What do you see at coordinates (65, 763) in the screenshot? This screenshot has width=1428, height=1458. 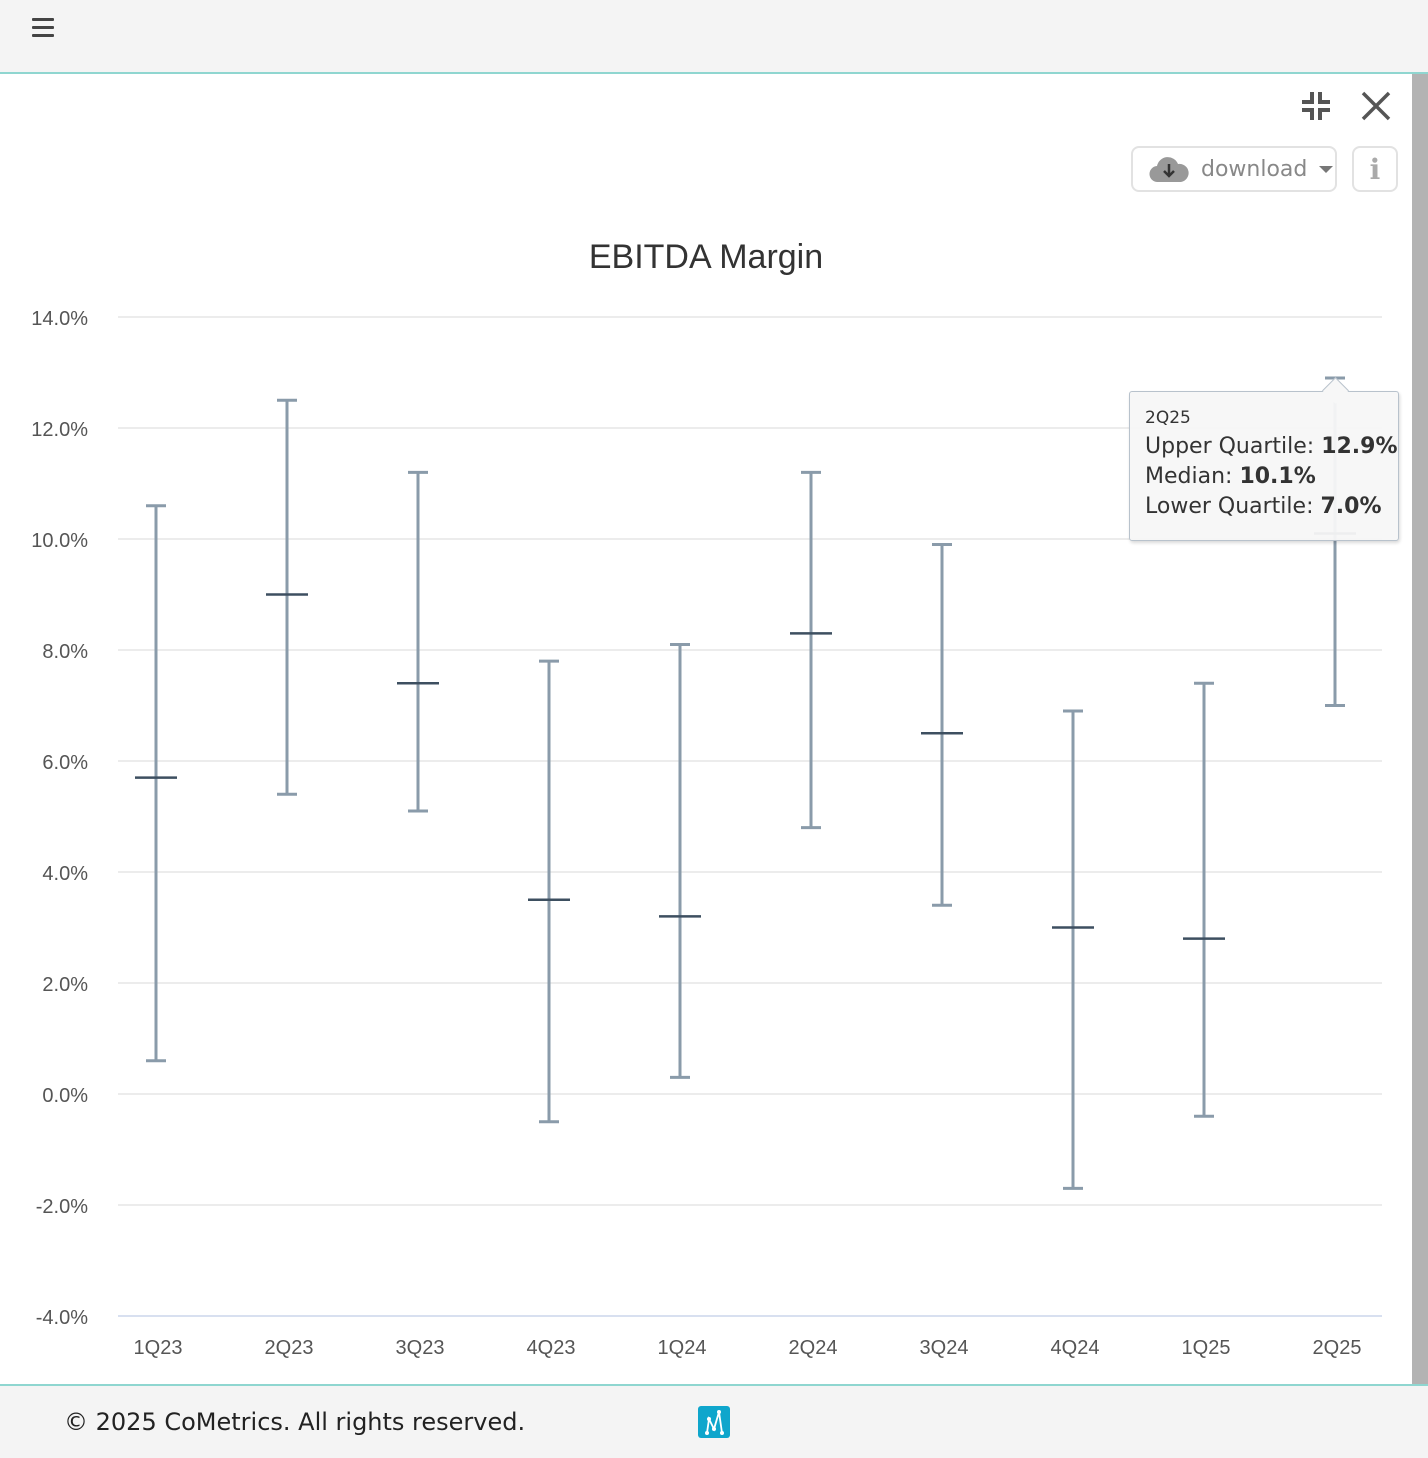 I see `y-tick-label: 6.0%` at bounding box center [65, 763].